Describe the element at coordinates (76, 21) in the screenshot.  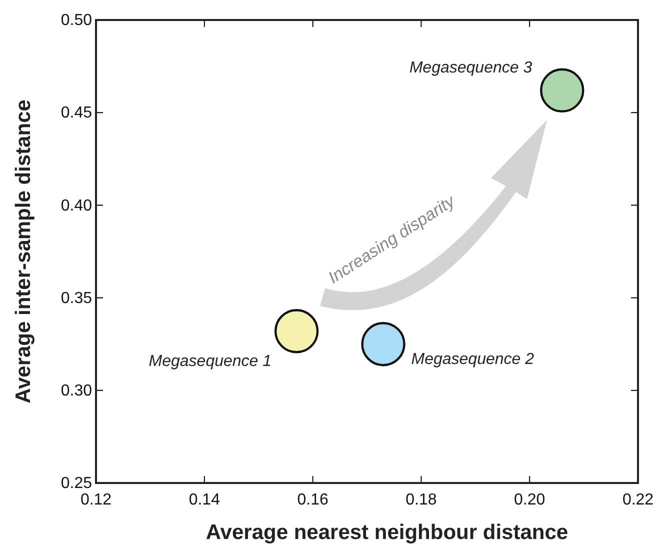
I see `y-tick-label: 0.50` at that location.